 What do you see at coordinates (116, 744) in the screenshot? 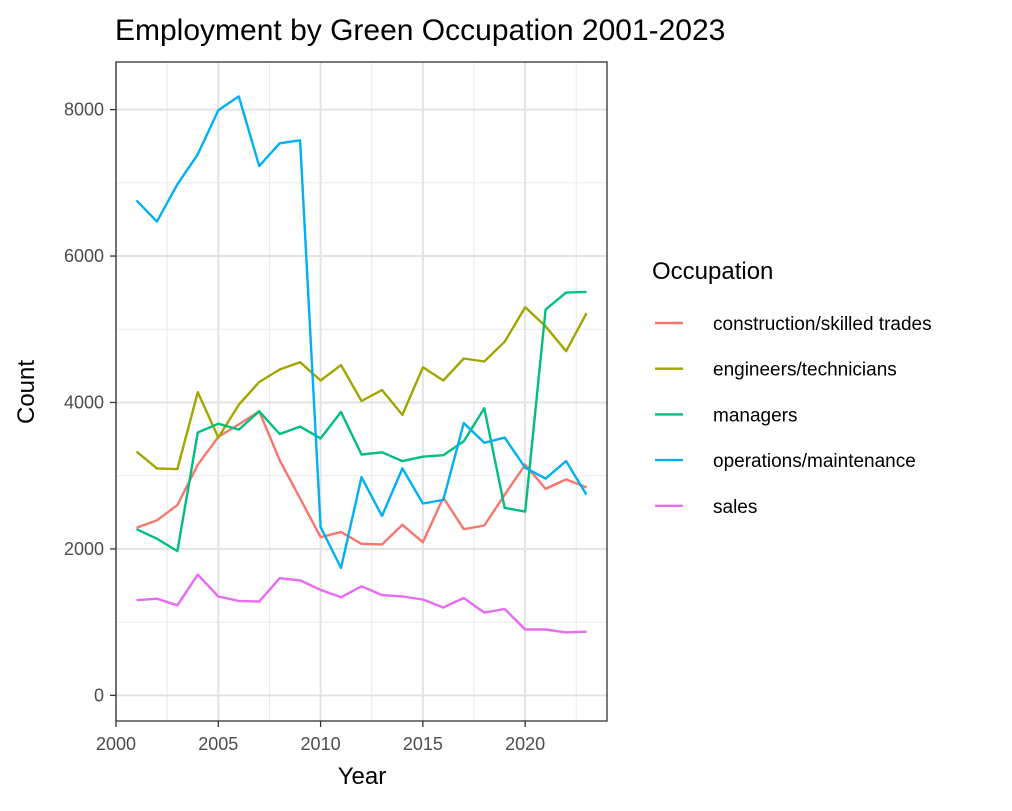
I see `x-tick-label: 2000` at bounding box center [116, 744].